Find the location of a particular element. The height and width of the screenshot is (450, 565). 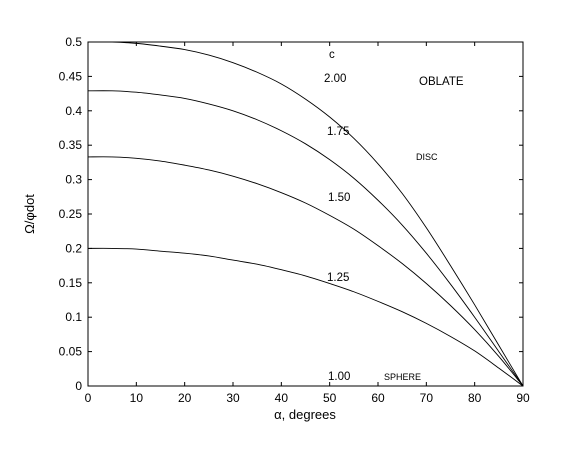

disc-label: DISC is located at coordinates (427, 157).